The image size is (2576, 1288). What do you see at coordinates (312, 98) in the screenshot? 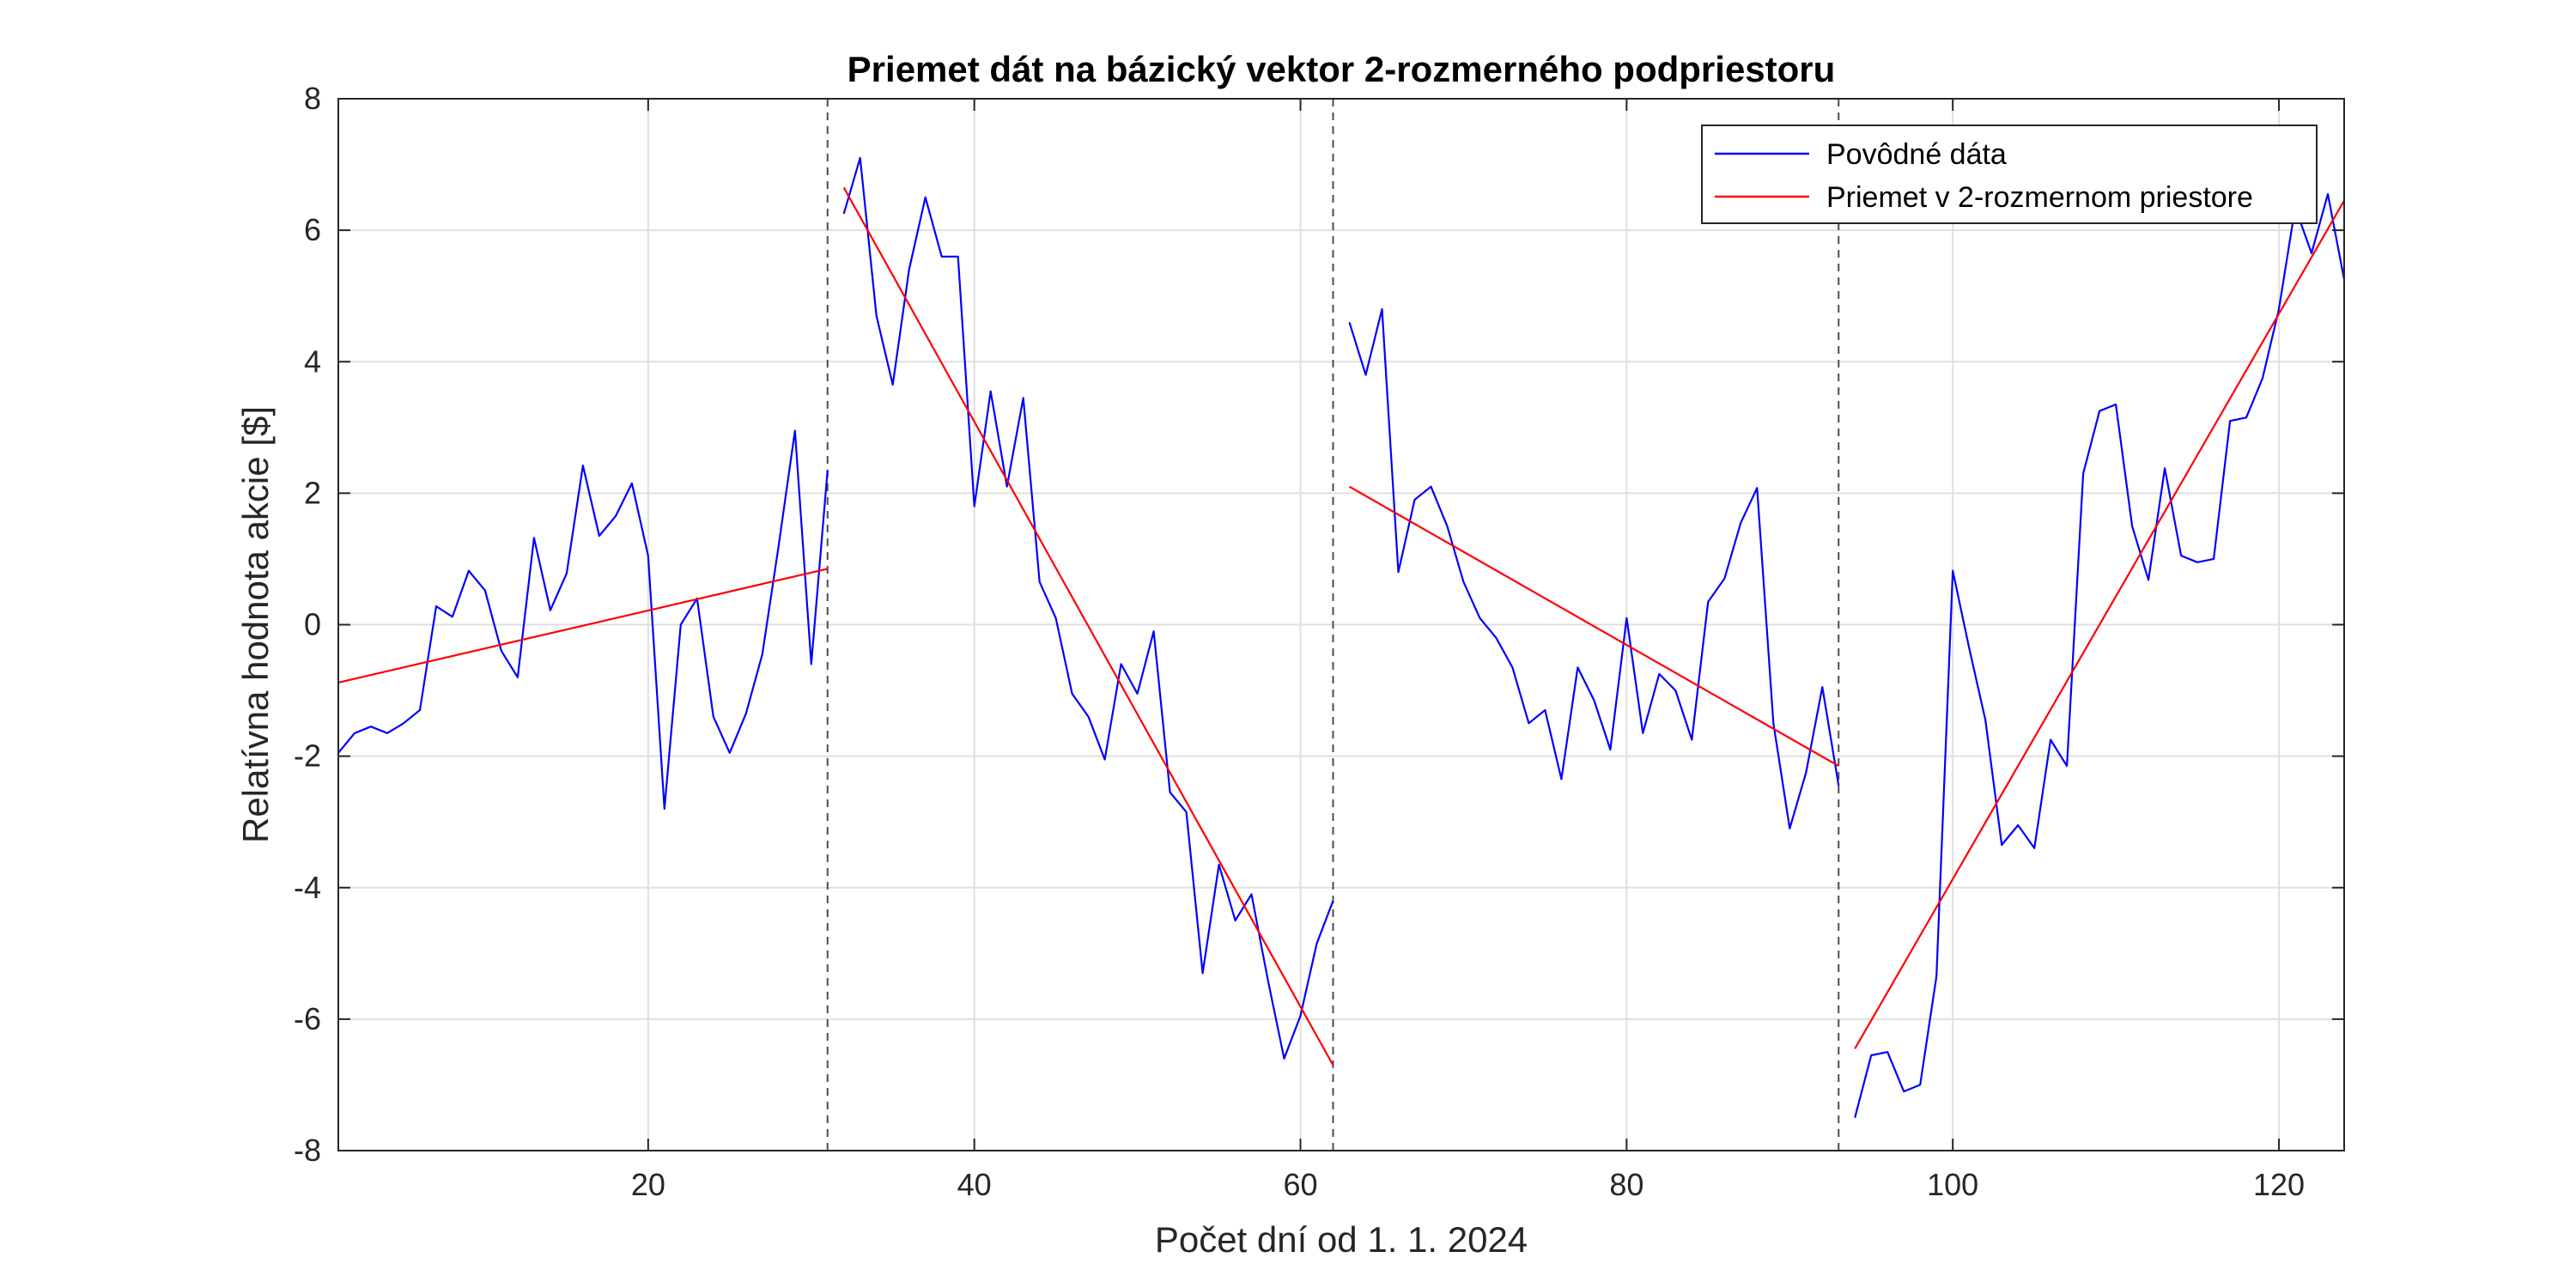
I see `y-tick-label: 8` at bounding box center [312, 98].